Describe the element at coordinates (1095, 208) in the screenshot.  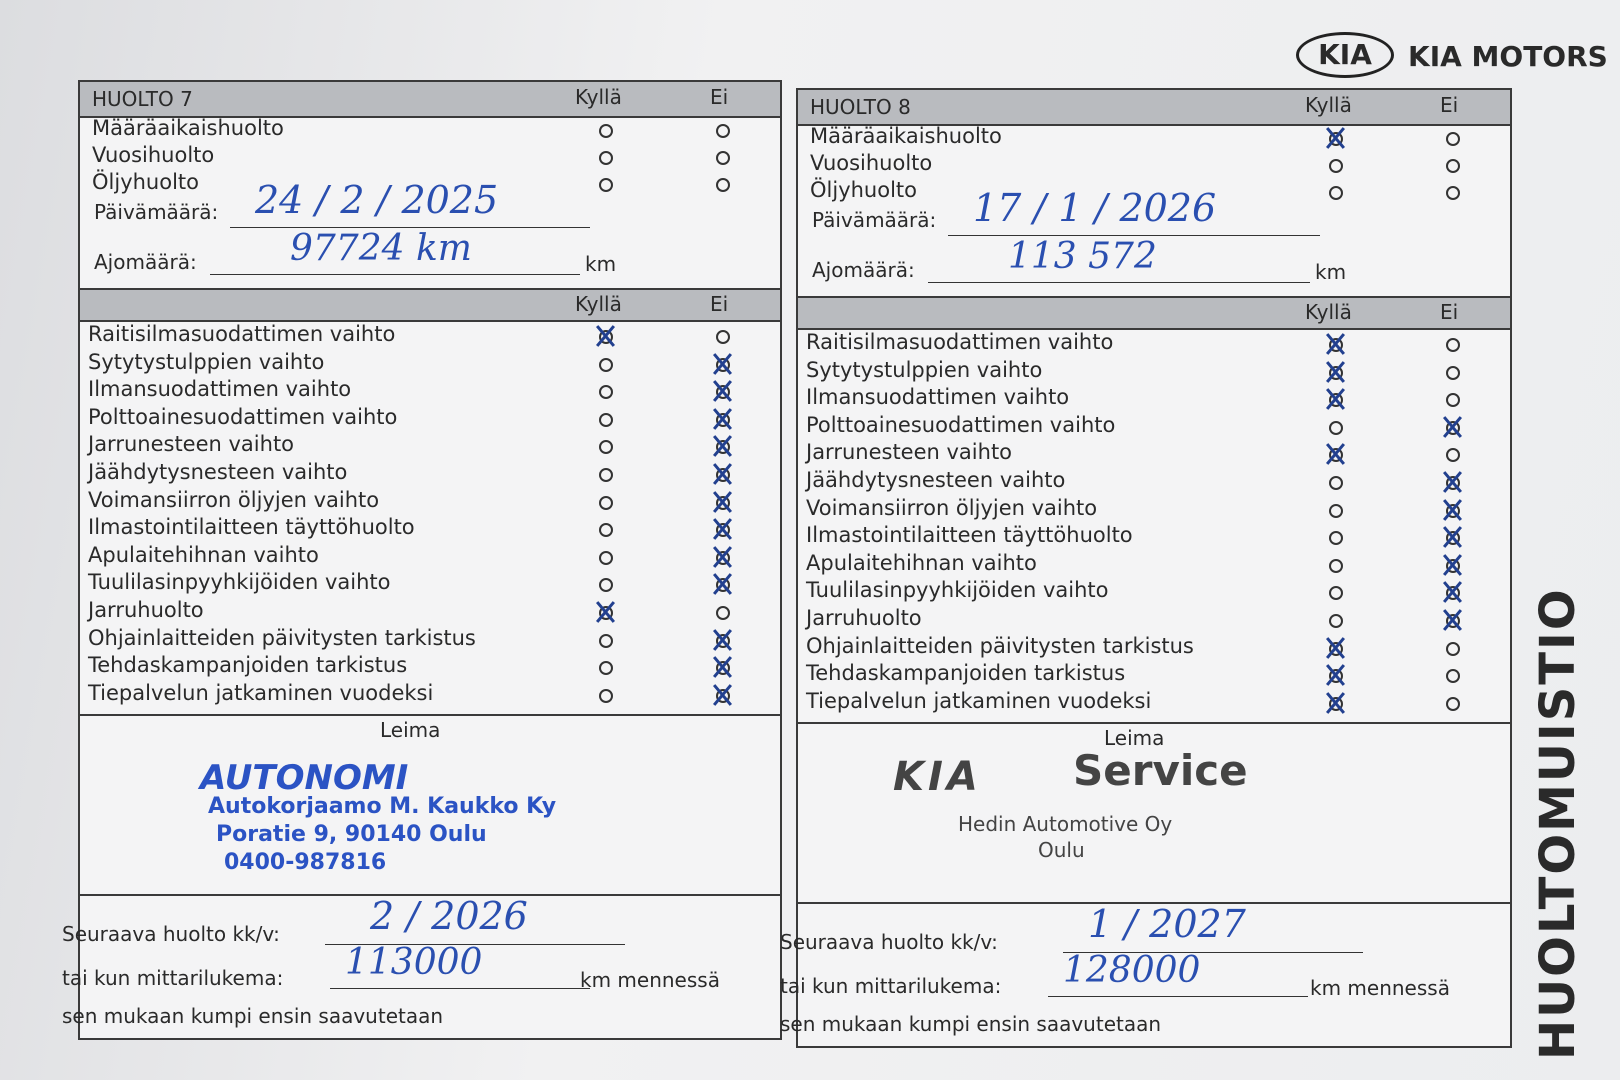
I see `date-value: 17 / 1 / 2026` at that location.